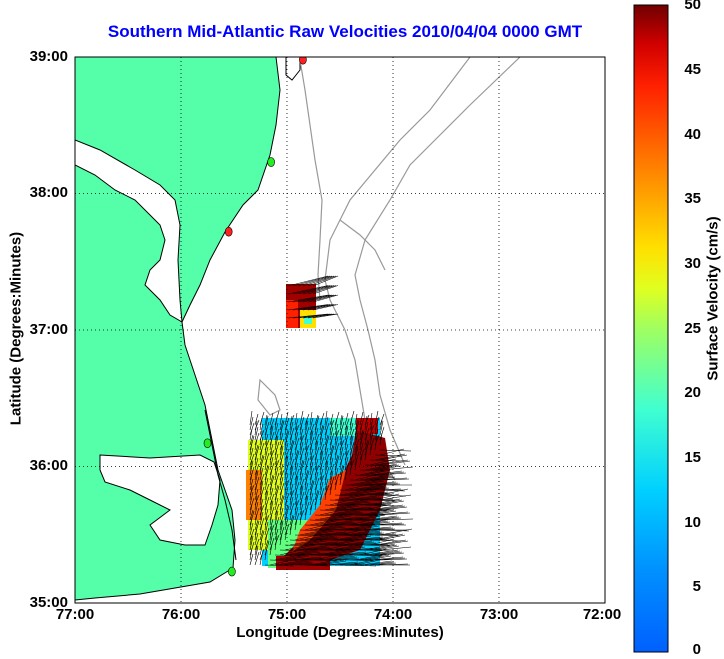 This screenshot has height=659, width=724. I want to click on colorbar-tick: 15, so click(692, 457).